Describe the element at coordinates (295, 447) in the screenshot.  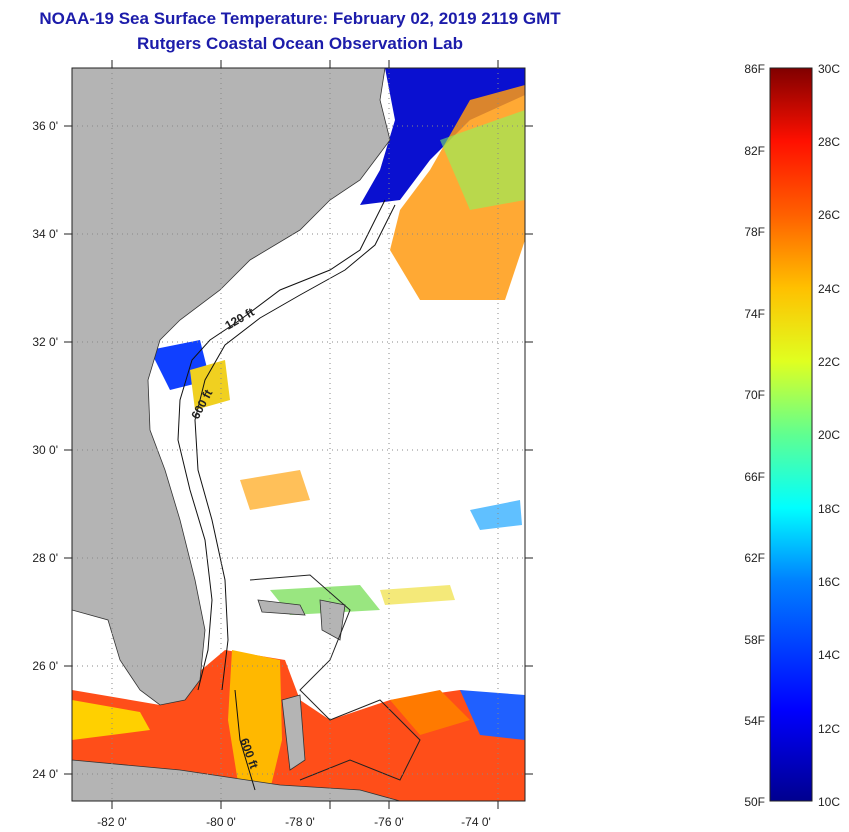
I see `isobath-600ft` at that location.